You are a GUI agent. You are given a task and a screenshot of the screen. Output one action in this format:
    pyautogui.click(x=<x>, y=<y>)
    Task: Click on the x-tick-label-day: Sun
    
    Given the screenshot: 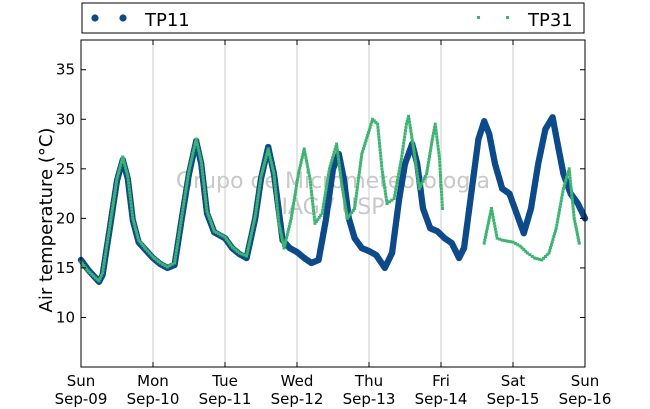 What is the action you would take?
    pyautogui.click(x=81, y=381)
    